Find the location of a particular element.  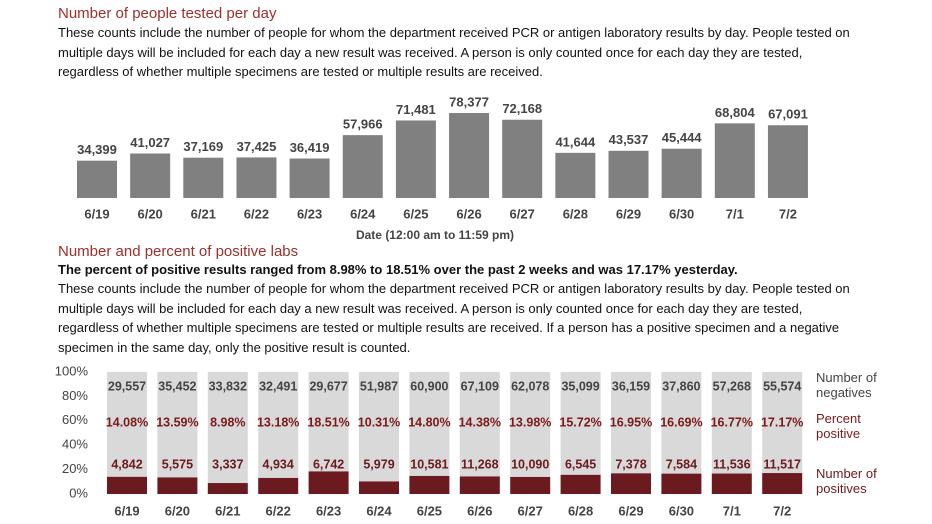

chart-title: Number of people tested per day is located at coordinates (167, 13).